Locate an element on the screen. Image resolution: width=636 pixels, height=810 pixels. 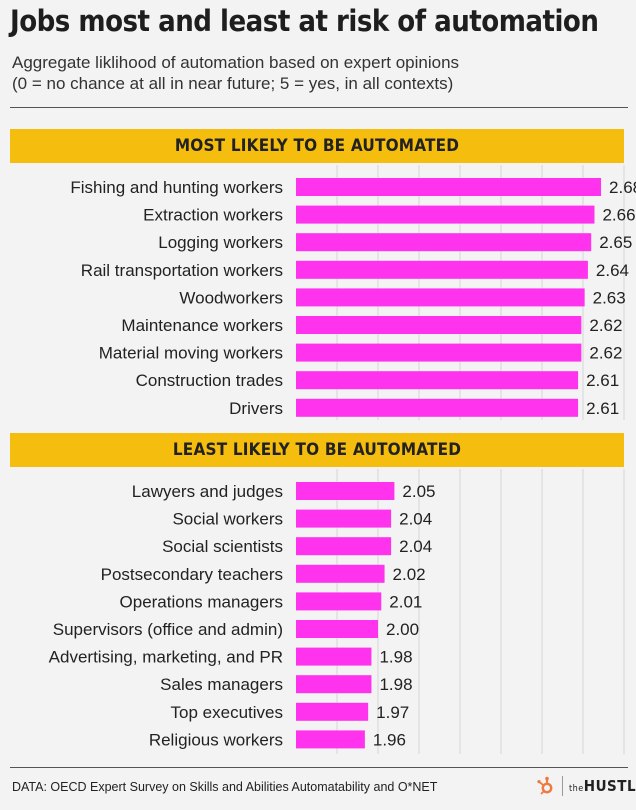
value-label: 2.68 is located at coordinates (622, 187).